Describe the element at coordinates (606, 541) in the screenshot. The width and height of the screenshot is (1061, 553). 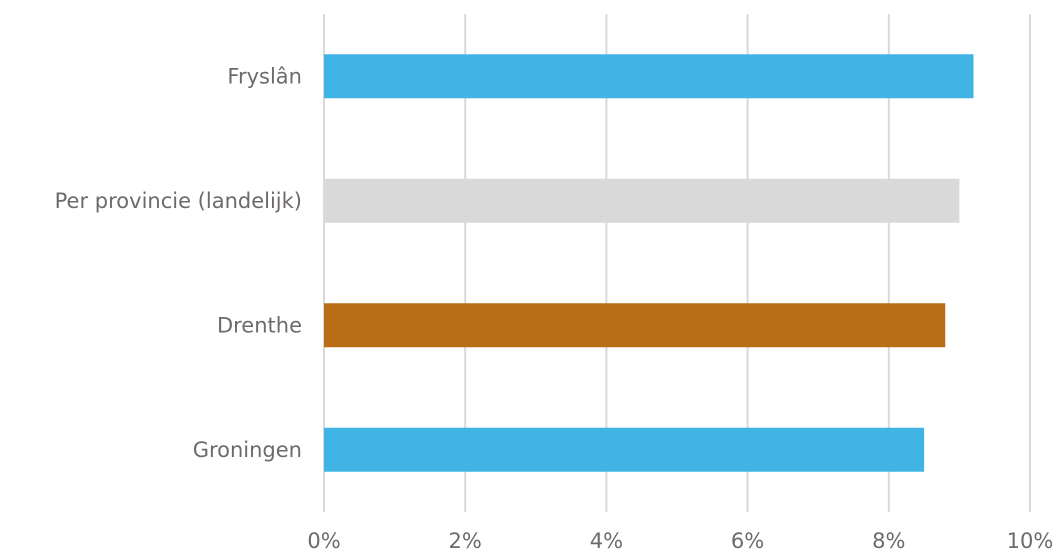
I see `x-tick-label: 4%` at that location.